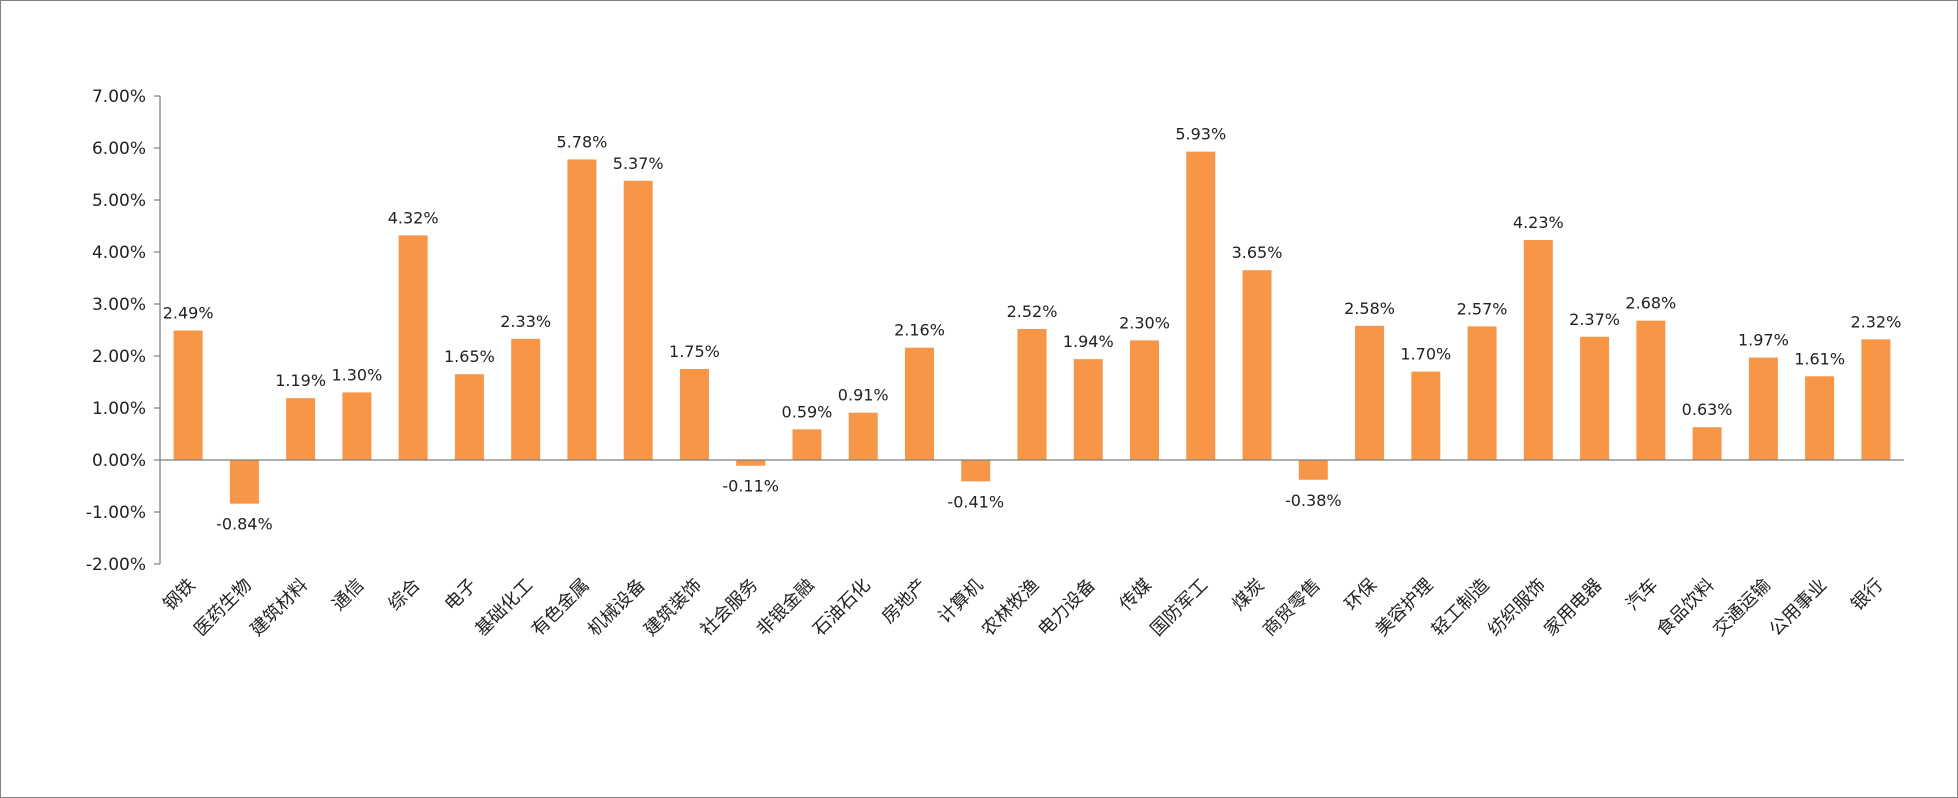  Describe the element at coordinates (786, 608) in the screenshot. I see `category-label: 非银金融` at that location.